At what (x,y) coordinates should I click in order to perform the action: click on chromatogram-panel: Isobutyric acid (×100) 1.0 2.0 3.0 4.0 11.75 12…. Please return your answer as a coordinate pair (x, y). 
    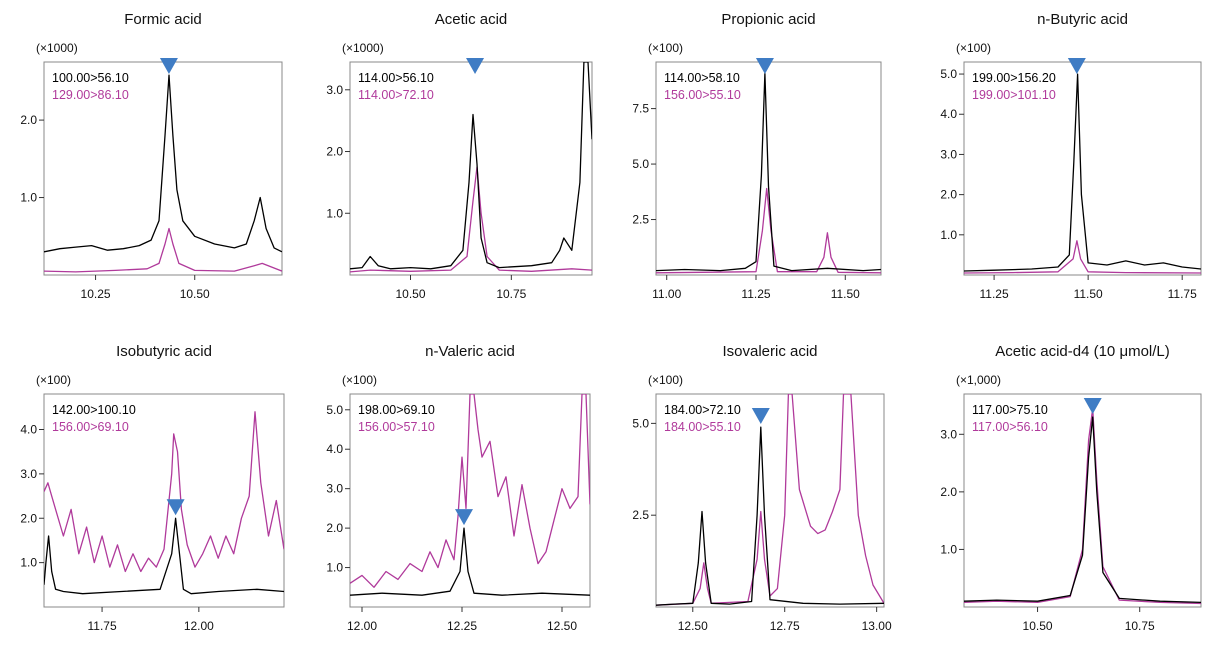
    Looking at the image, I should click on (152, 488).